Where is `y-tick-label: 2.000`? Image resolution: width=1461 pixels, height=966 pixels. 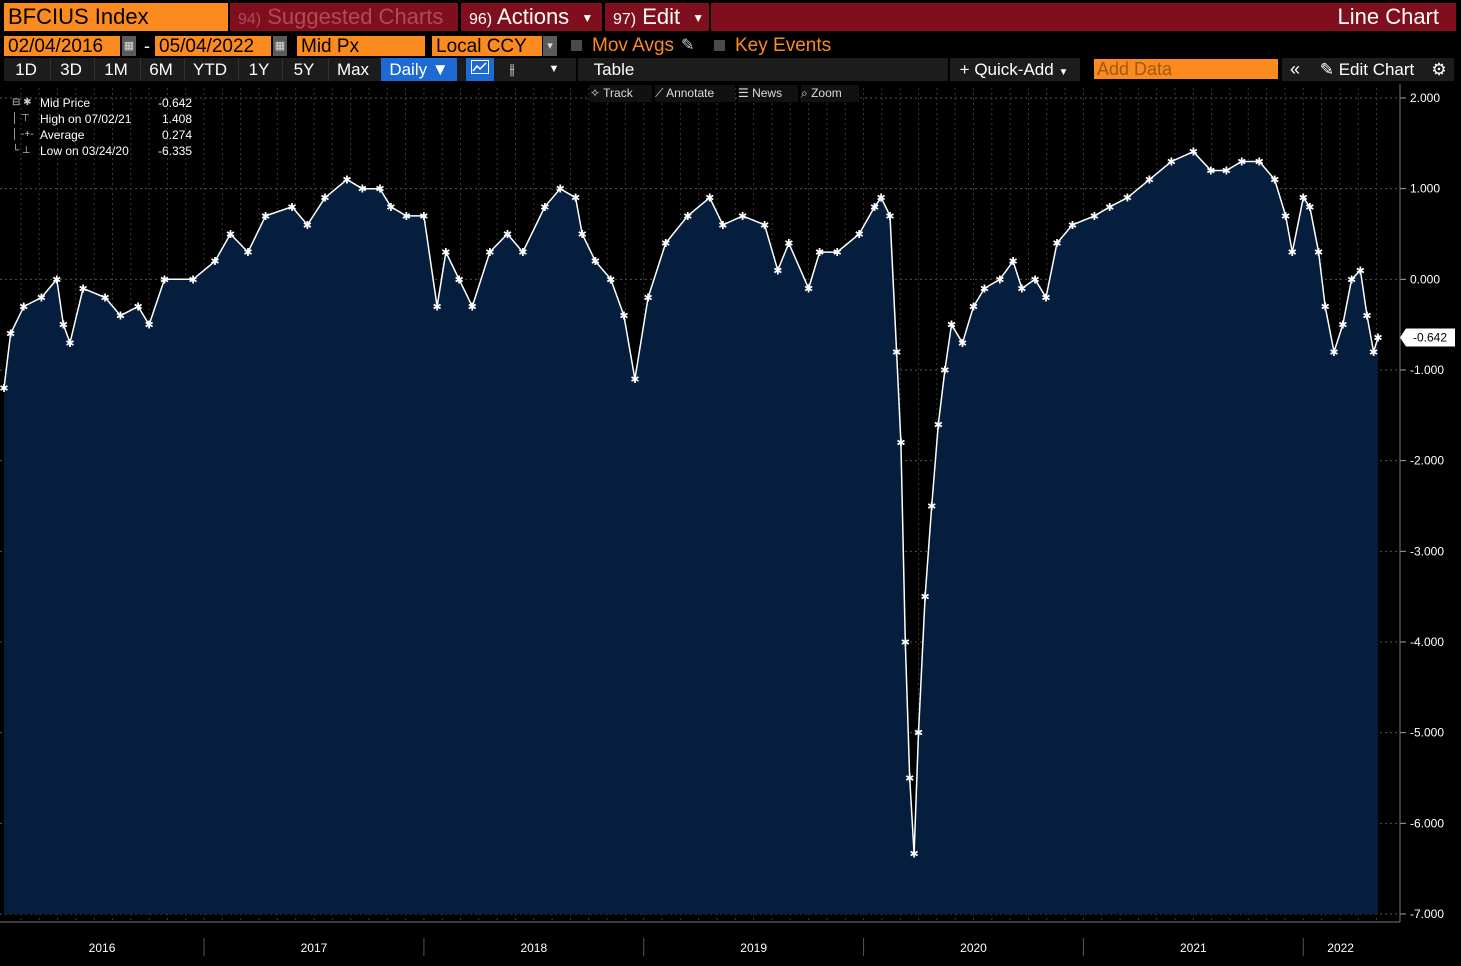 y-tick-label: 2.000 is located at coordinates (1425, 98).